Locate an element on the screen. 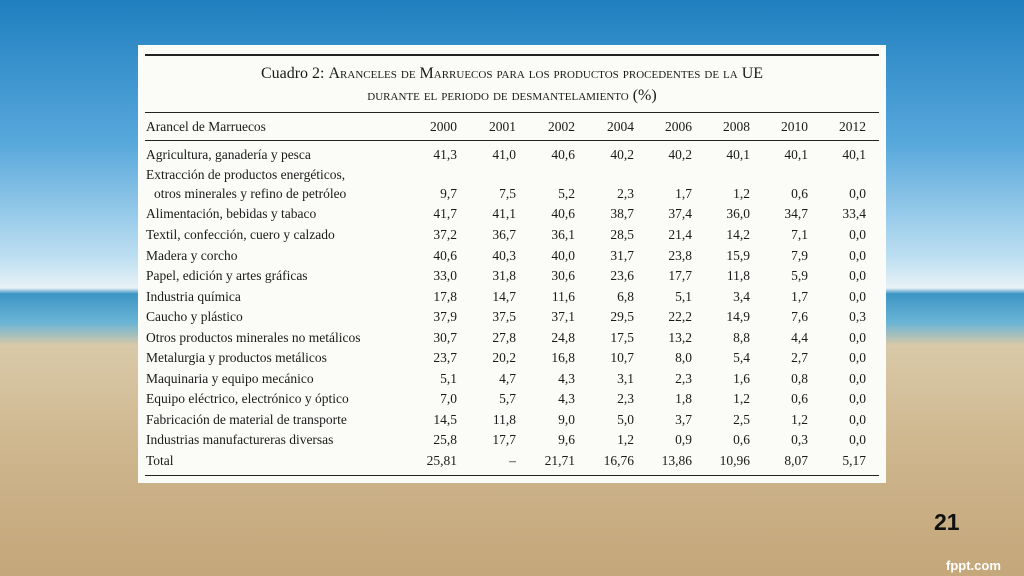 The height and width of the screenshot is (576, 1024). value-cell: 36,1 is located at coordinates (563, 234).